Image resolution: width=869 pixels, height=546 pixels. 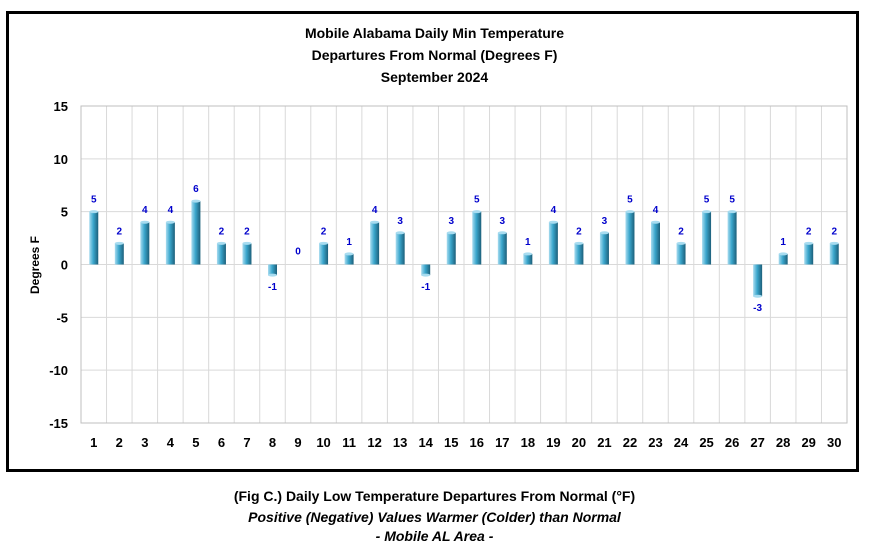 I want to click on x-tick-label: 5, so click(x=195, y=442).